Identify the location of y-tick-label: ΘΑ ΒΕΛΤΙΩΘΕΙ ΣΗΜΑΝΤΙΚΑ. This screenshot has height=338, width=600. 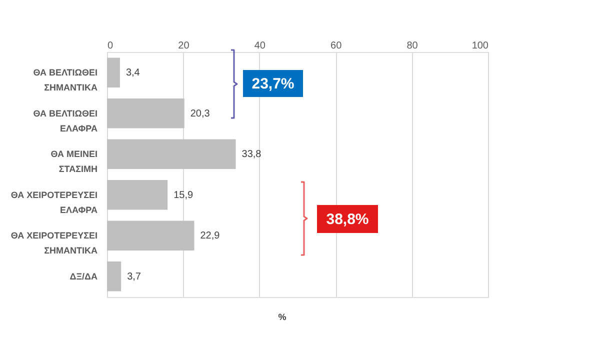
(65, 80).